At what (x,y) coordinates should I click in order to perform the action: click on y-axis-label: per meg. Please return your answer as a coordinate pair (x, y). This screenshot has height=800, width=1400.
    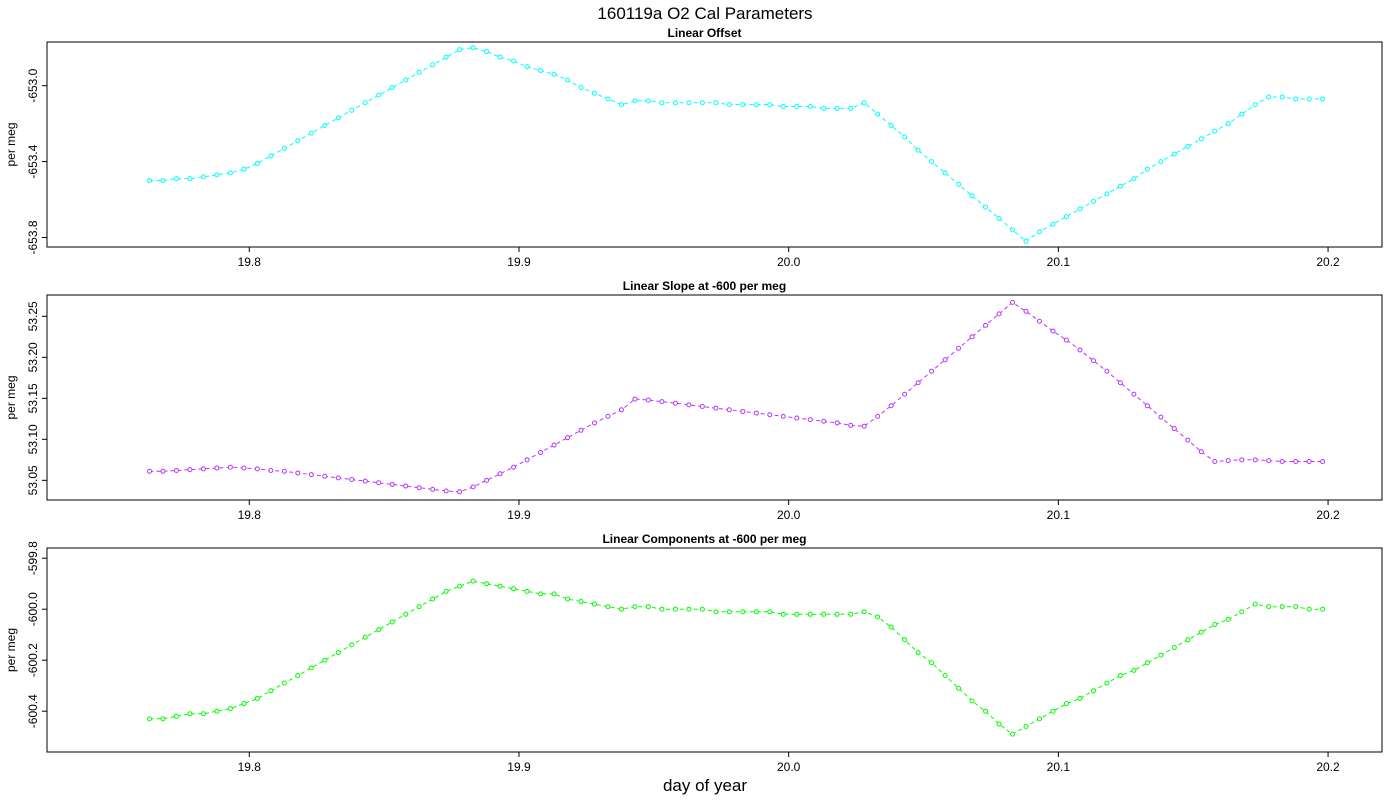
    Looking at the image, I should click on (11, 144).